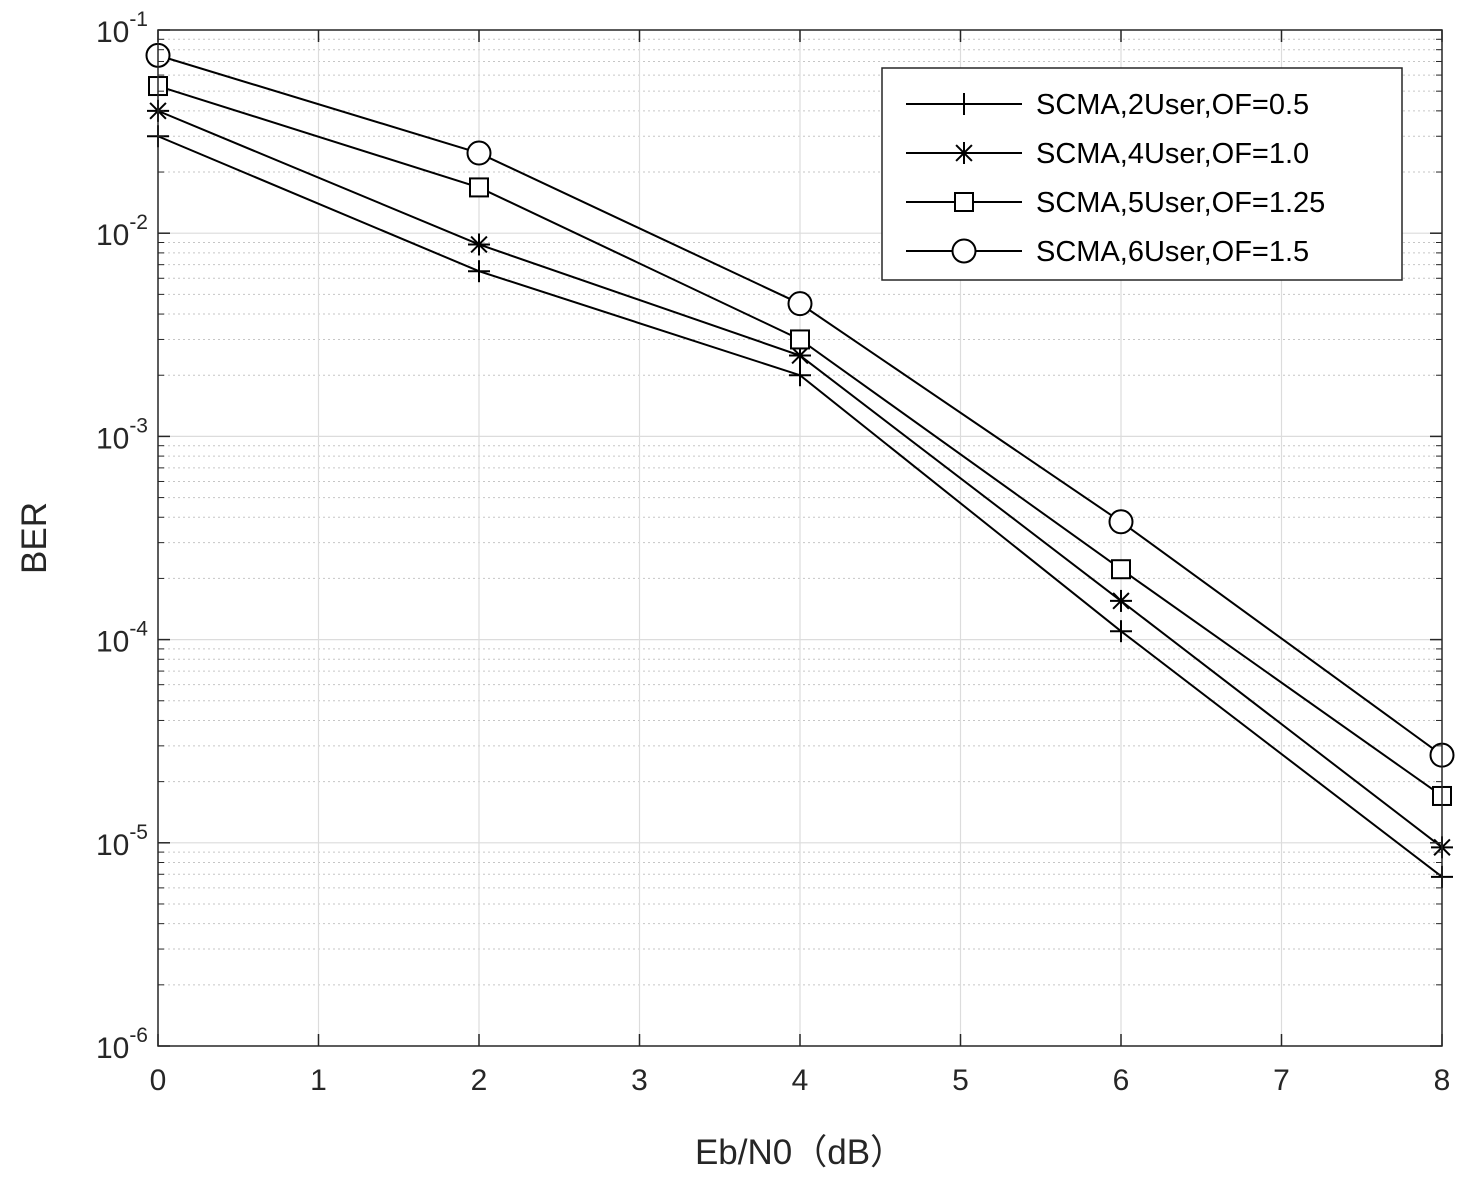 The width and height of the screenshot is (1473, 1183). I want to click on x-tick-label: 4, so click(800, 1080).